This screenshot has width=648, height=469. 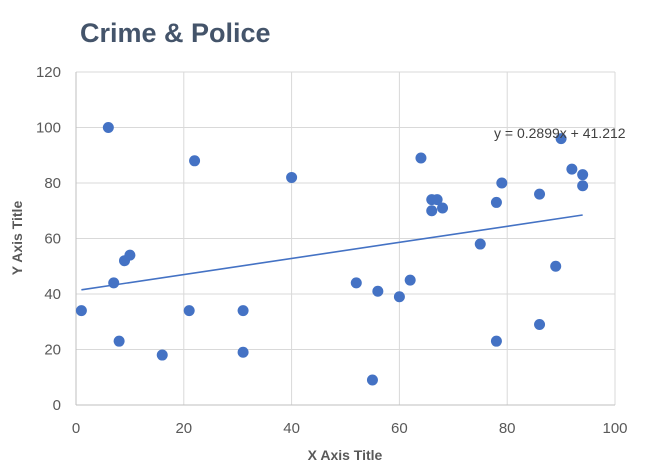 I want to click on trendline-equation: y = 0.2899x + 41.212, so click(x=560, y=133).